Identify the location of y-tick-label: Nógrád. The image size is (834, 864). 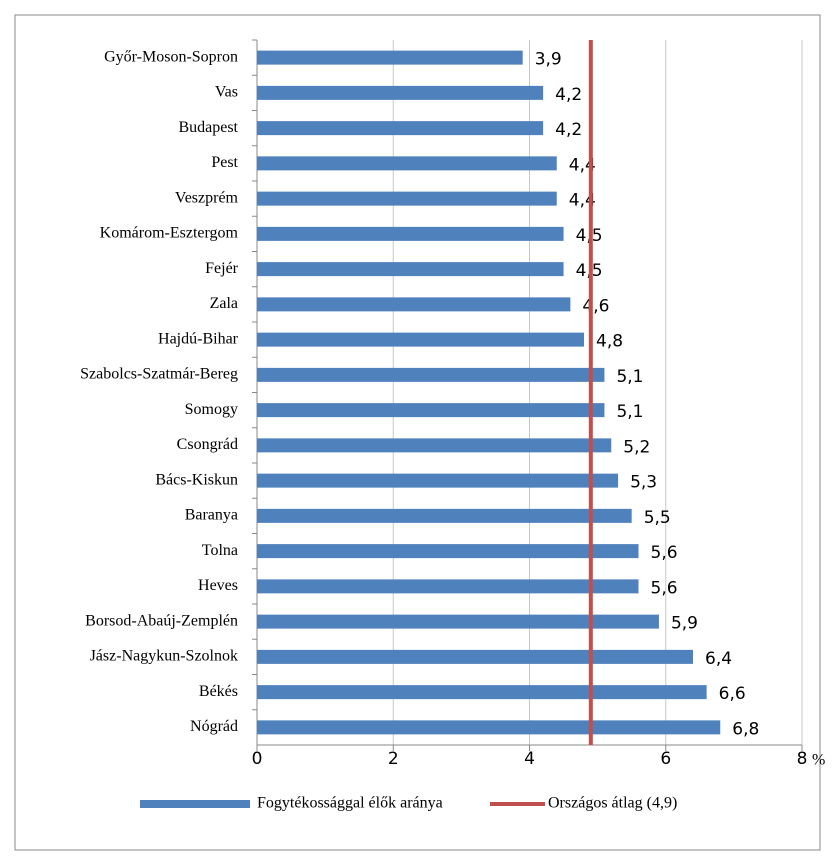
(214, 726).